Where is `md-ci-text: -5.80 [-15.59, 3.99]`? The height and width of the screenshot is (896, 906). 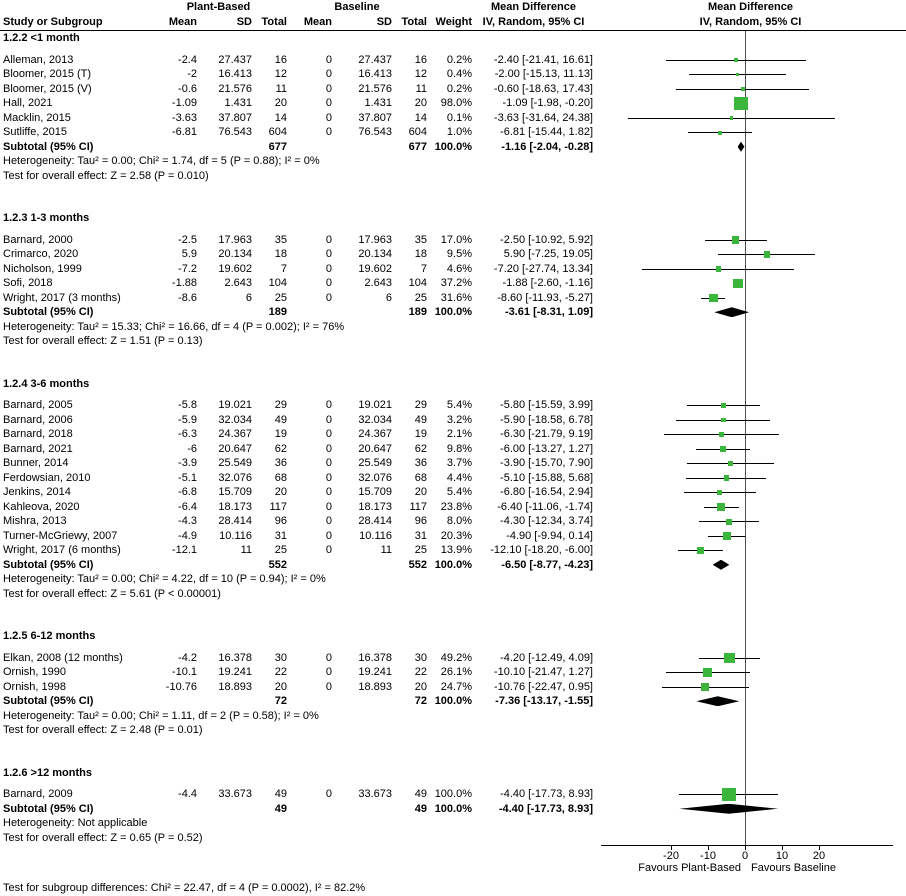 md-ci-text: -5.80 [-15.59, 3.99] is located at coordinates (546, 405).